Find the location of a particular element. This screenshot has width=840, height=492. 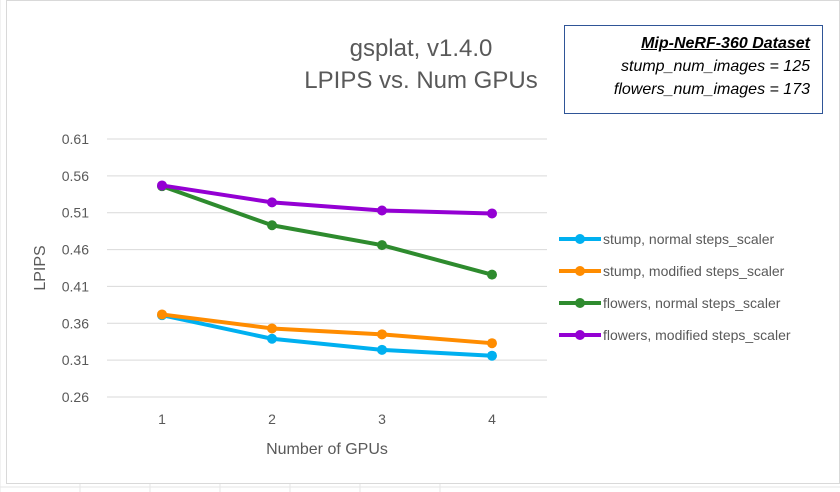

info-box-line-flowers: flowers_num_images = 173 is located at coordinates (711, 89).